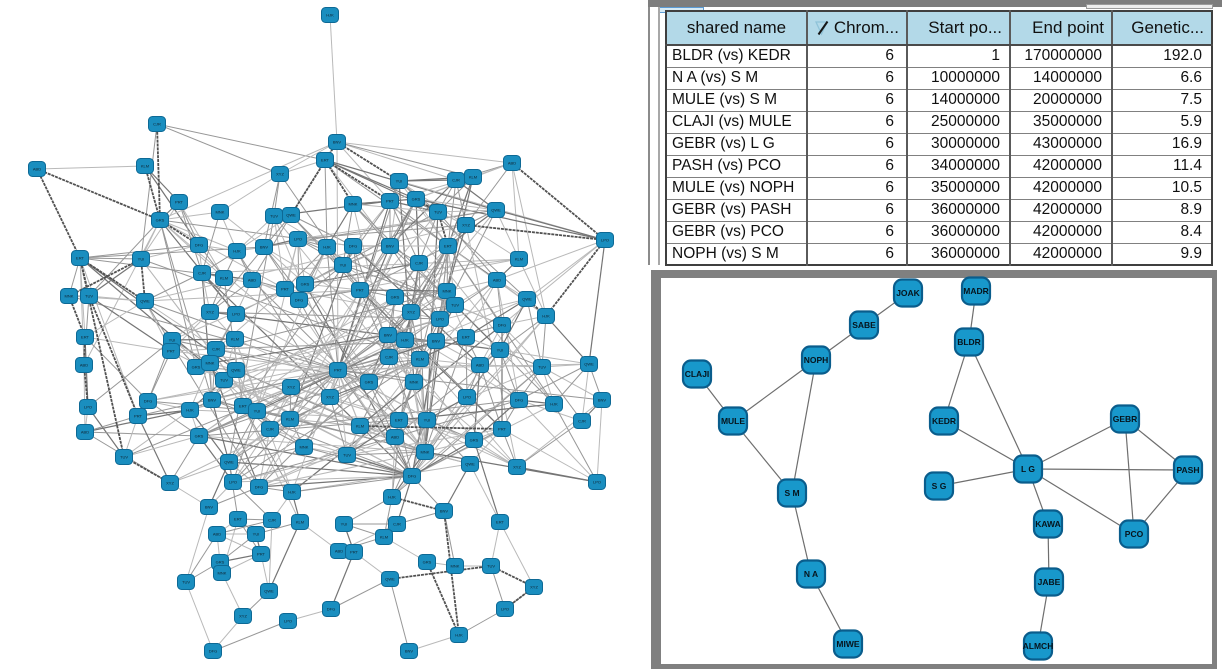  I want to click on svg-text: ALMCH, so click(1038, 646).